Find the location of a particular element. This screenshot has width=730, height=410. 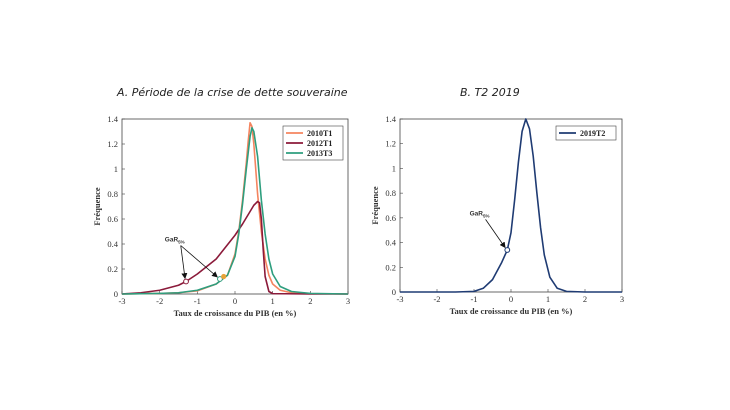

legend-box is located at coordinates (586, 133).